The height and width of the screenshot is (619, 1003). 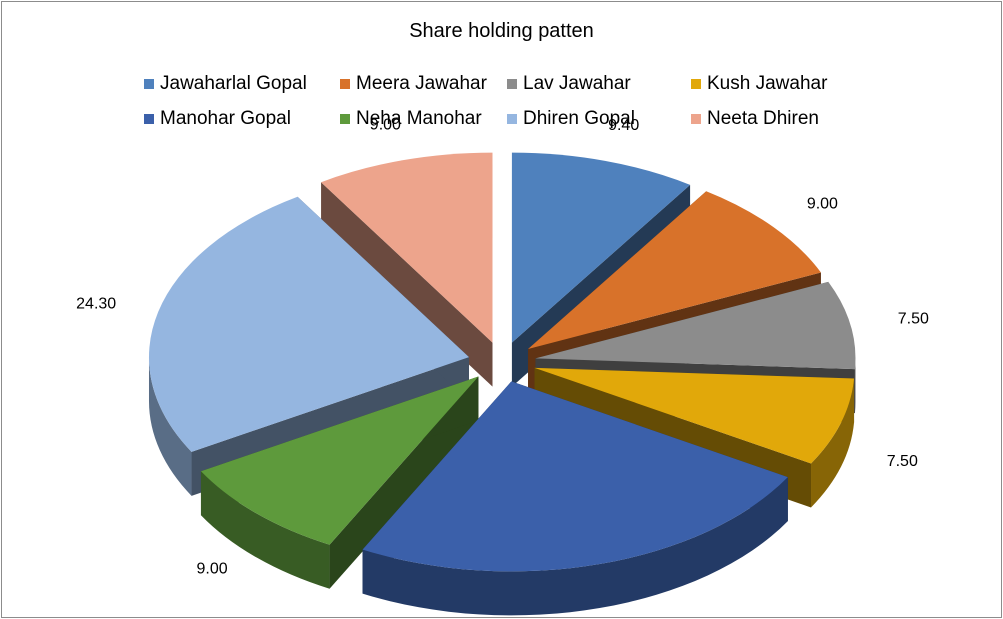 What do you see at coordinates (763, 118) in the screenshot?
I see `legend-label: Neeta Dhiren` at bounding box center [763, 118].